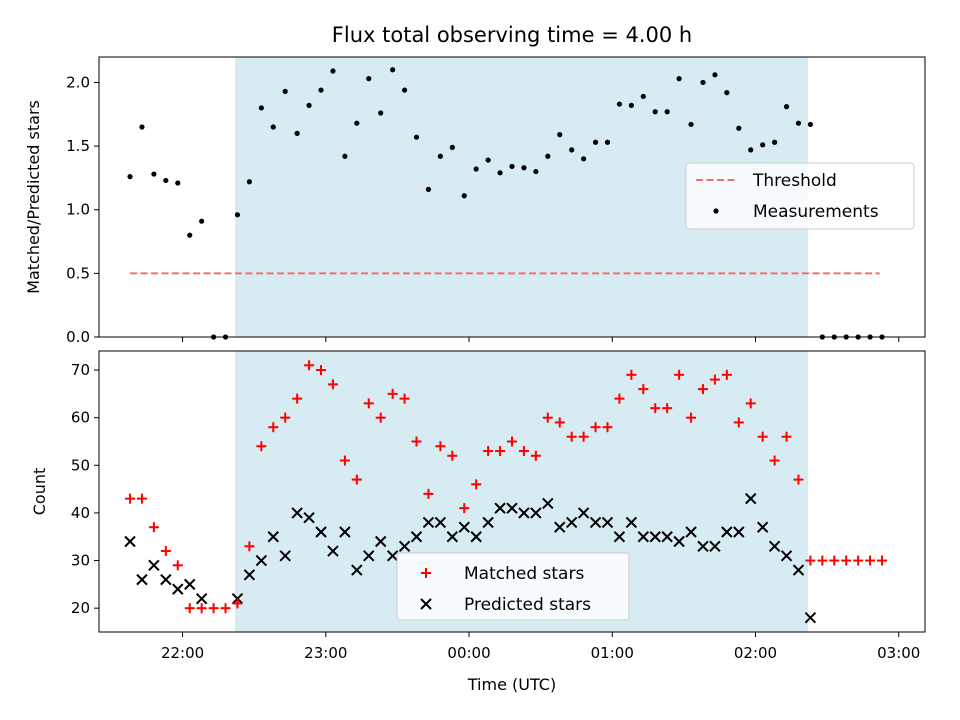  Describe the element at coordinates (182, 653) in the screenshot. I see `x-tick-label: 22:00` at that location.